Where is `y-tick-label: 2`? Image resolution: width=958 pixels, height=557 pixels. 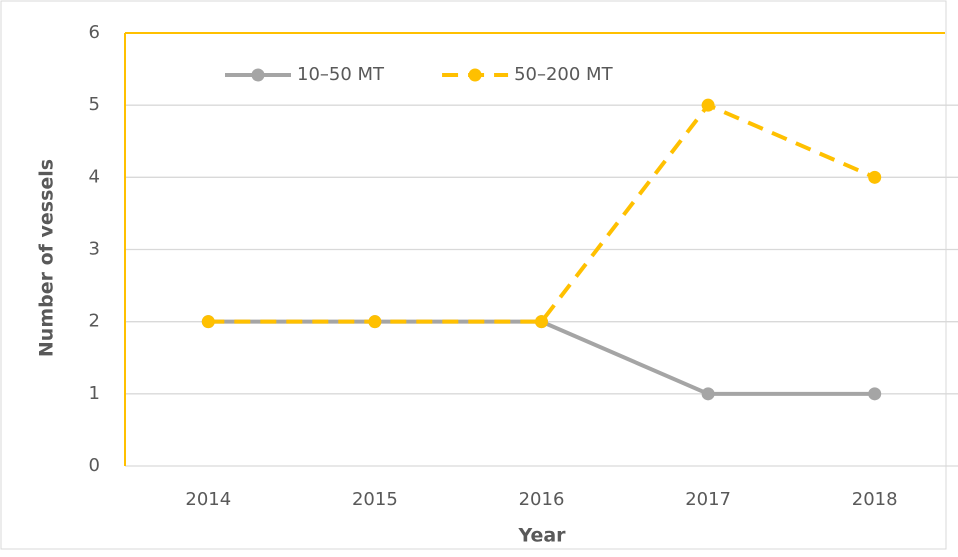 y-tick-label: 2 is located at coordinates (94, 321).